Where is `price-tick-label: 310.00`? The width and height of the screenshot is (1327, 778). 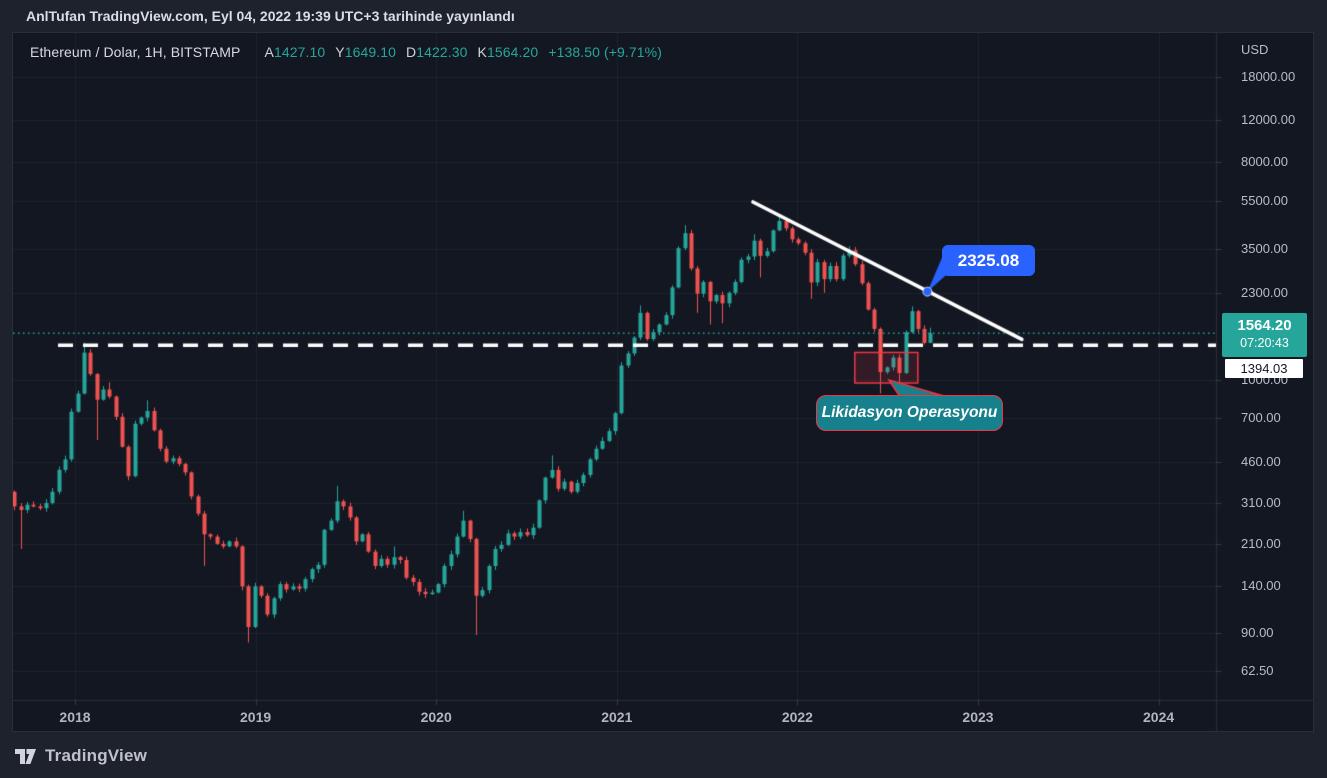 price-tick-label: 310.00 is located at coordinates (1261, 502).